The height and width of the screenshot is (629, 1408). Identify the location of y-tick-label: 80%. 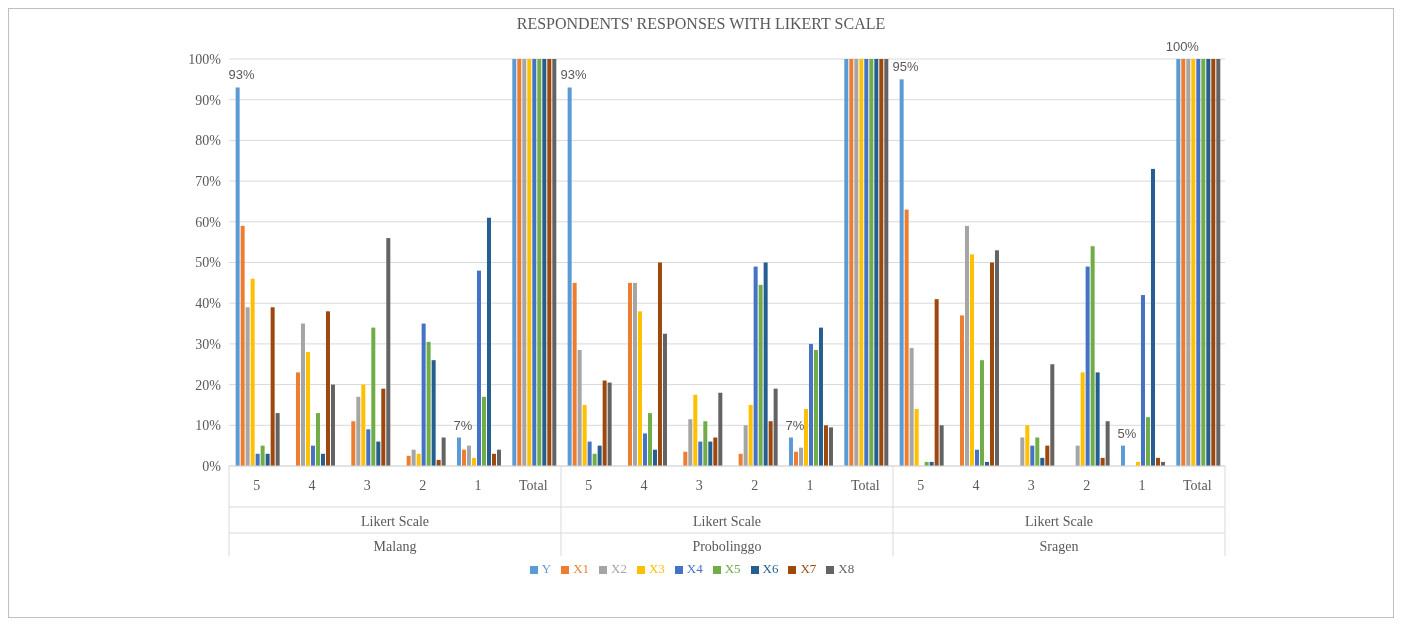
(208, 141).